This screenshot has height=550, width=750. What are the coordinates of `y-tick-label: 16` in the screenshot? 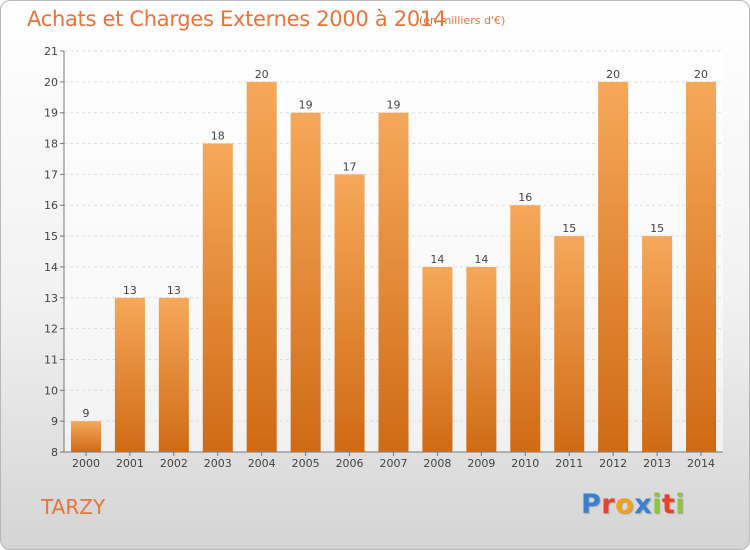 It's located at (51, 205).